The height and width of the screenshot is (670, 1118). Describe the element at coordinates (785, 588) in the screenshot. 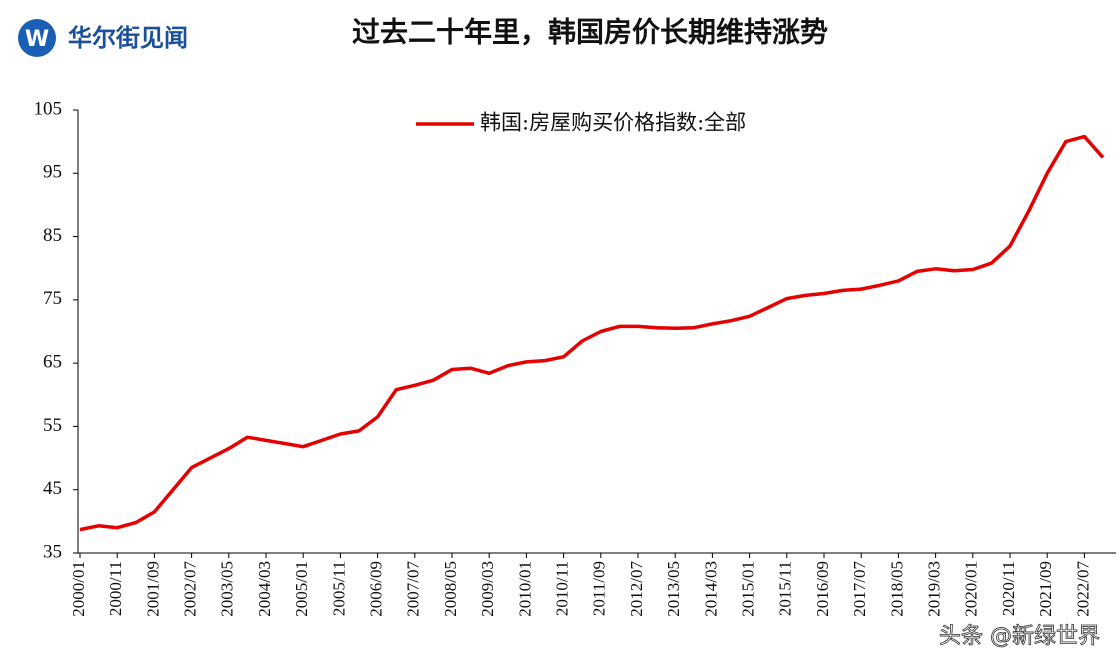

I see `x-tick-label: 2015/11` at that location.